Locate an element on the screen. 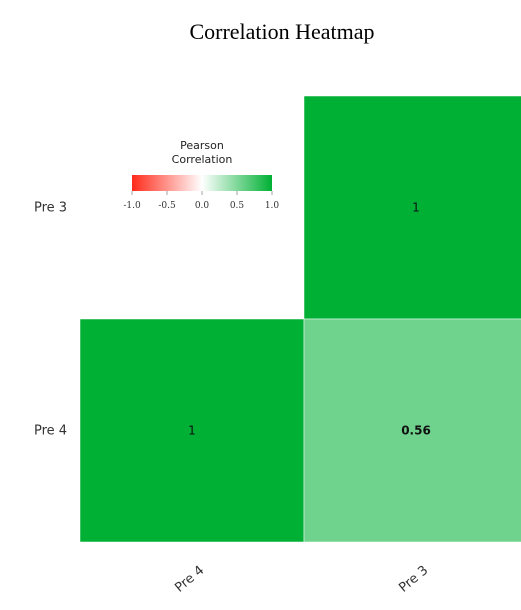 The width and height of the screenshot is (521, 610). legend-title-line-1: Pearson is located at coordinates (202, 145).